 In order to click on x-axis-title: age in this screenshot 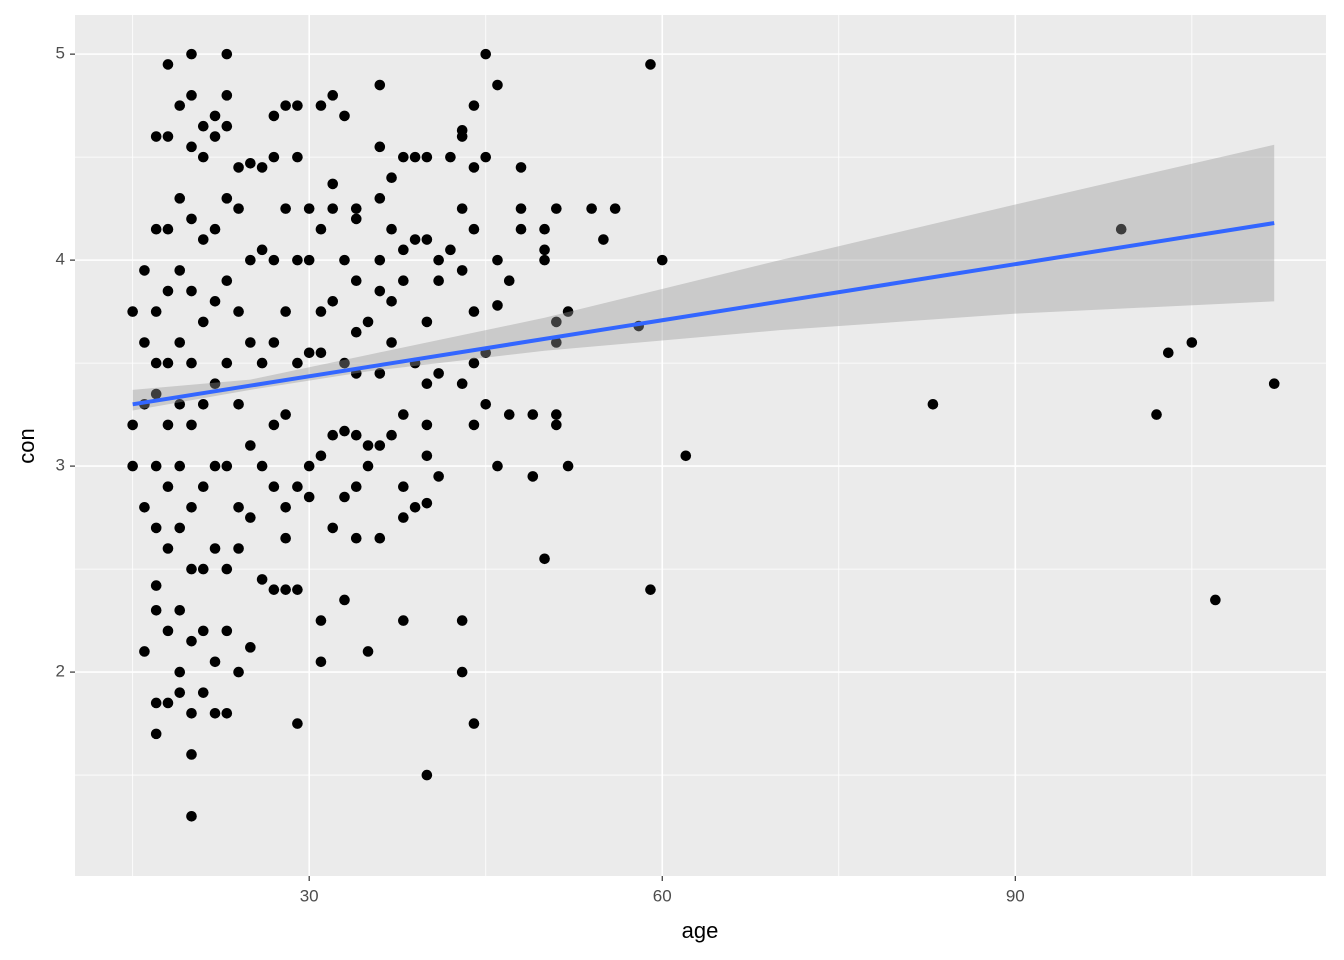, I will do `click(700, 930)`.